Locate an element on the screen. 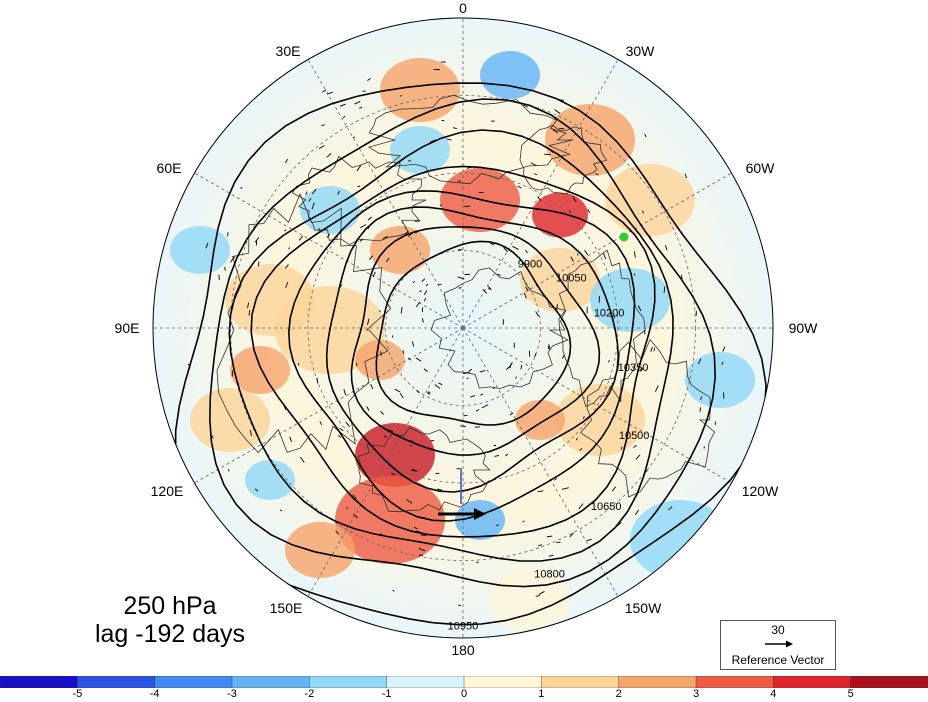 The height and width of the screenshot is (702, 928). reference-arrow-icon is located at coordinates (779, 644).